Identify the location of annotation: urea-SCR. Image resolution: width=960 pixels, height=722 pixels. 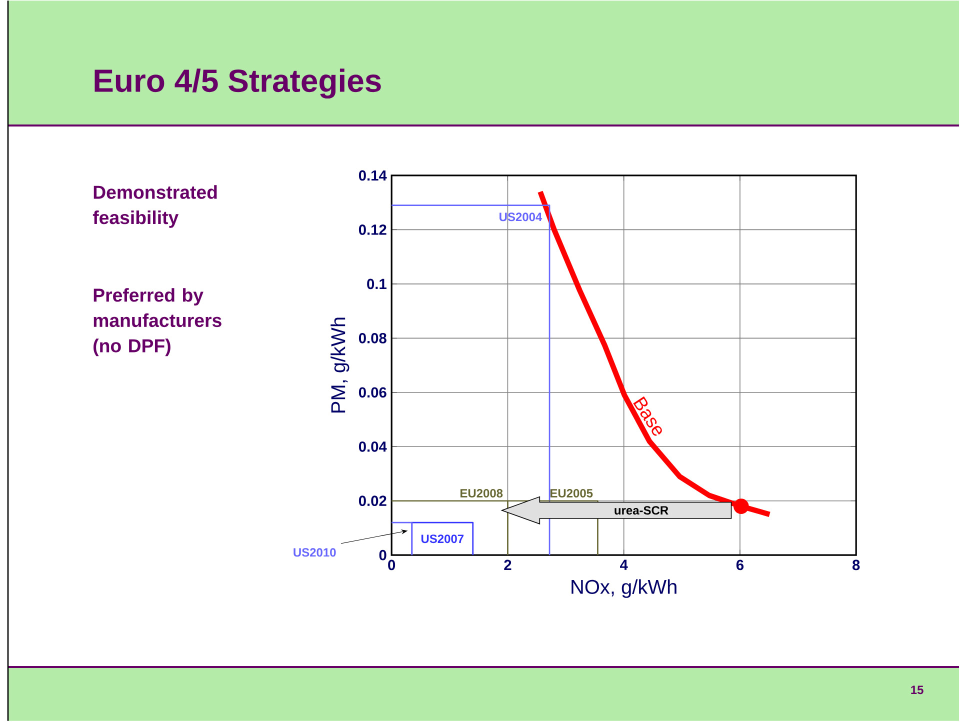
(641, 510).